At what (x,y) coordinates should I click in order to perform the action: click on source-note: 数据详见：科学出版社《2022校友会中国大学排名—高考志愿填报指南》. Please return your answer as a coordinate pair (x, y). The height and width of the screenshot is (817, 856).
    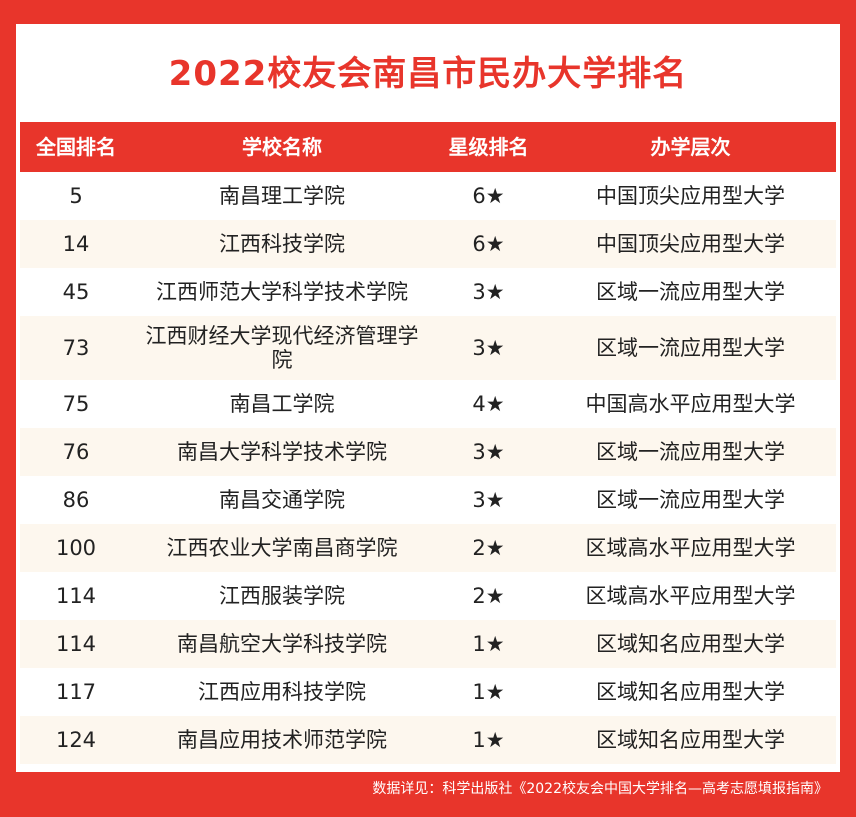
    Looking at the image, I should click on (600, 789).